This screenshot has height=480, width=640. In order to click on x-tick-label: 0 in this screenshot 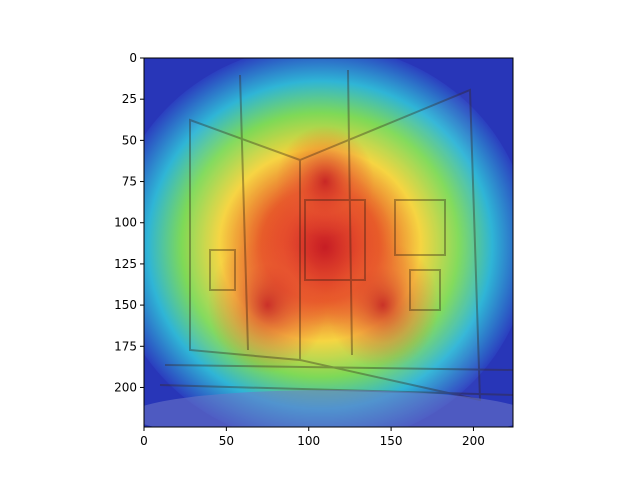, I will do `click(144, 441)`.